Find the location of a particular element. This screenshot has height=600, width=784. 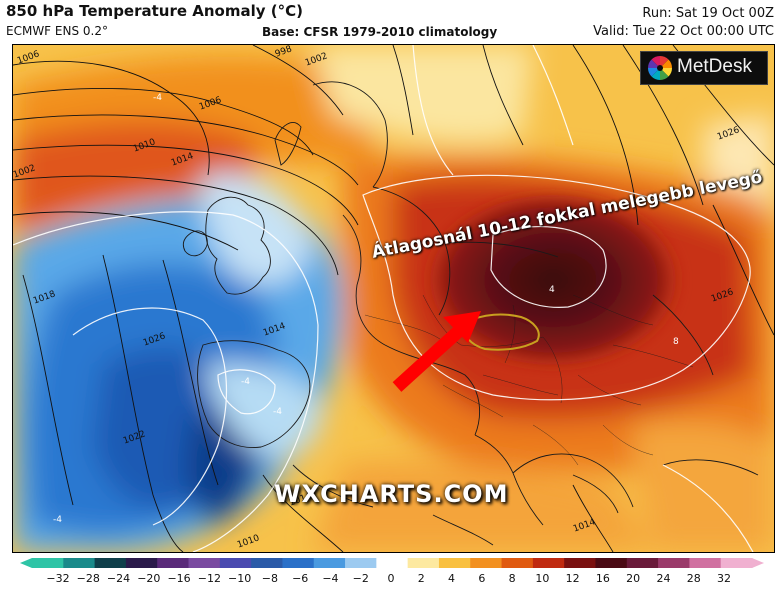

colorbar is located at coordinates (392, 563).